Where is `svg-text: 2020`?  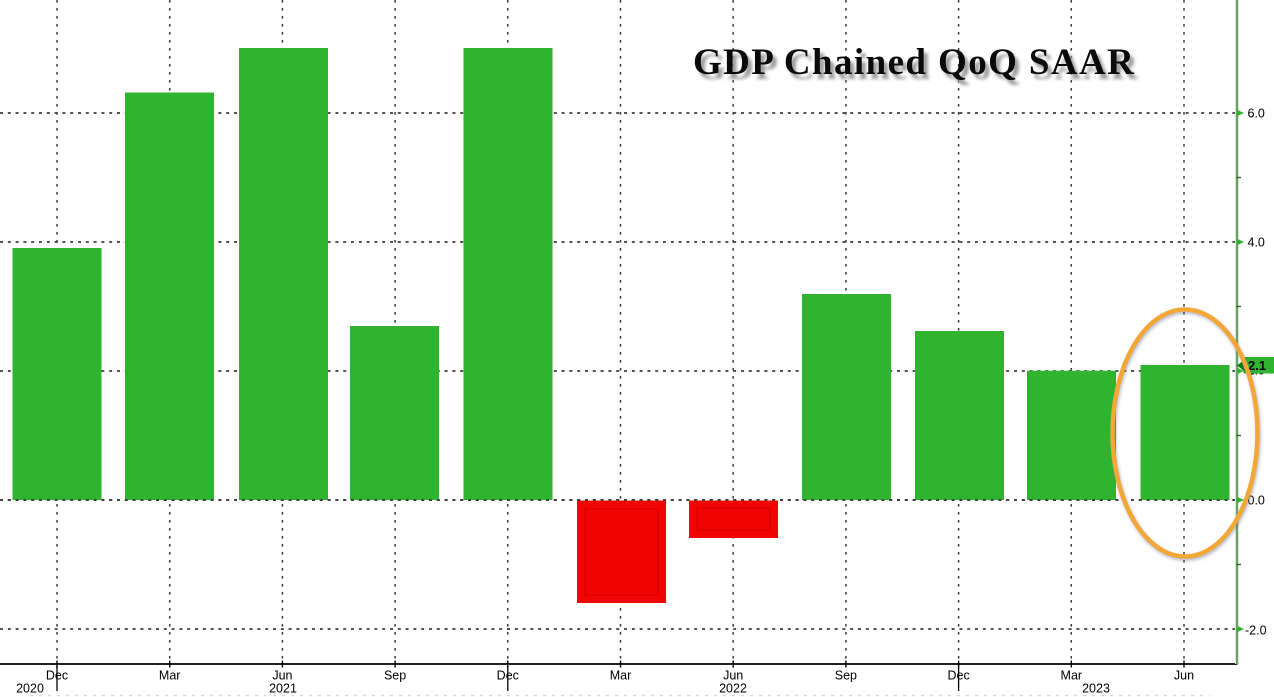 svg-text: 2020 is located at coordinates (30, 689).